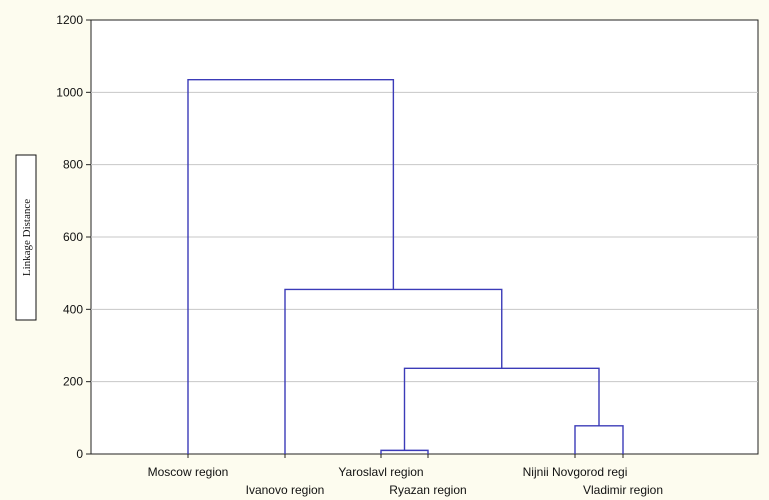 This screenshot has height=500, width=769. I want to click on y-tick-label: 600, so click(73, 237).